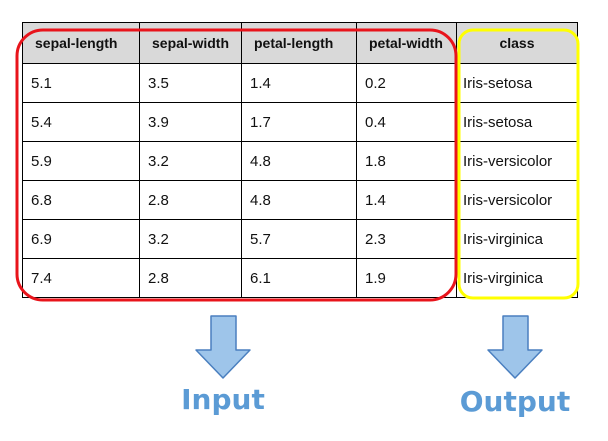  I want to click on output-arrow-down-icon, so click(515, 347).